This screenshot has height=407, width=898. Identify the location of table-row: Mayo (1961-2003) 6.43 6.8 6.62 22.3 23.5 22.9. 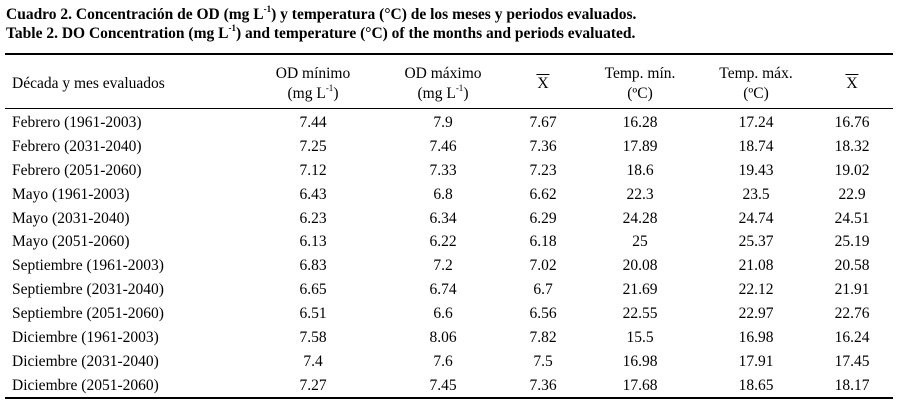
(449, 195).